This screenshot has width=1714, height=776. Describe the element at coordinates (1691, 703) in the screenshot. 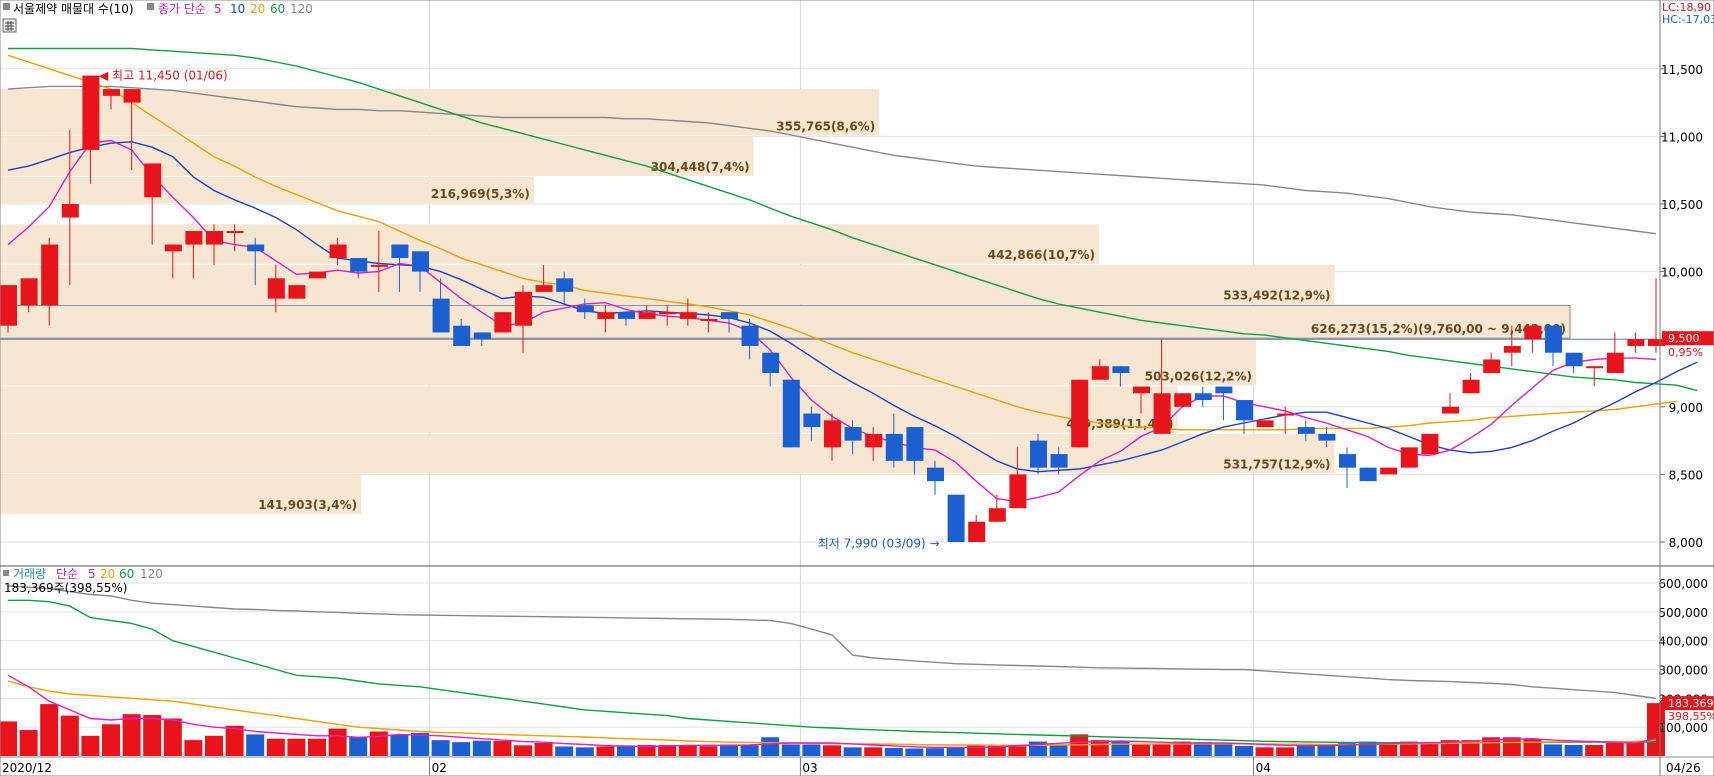

I see `last-volume-label: 183,369` at that location.